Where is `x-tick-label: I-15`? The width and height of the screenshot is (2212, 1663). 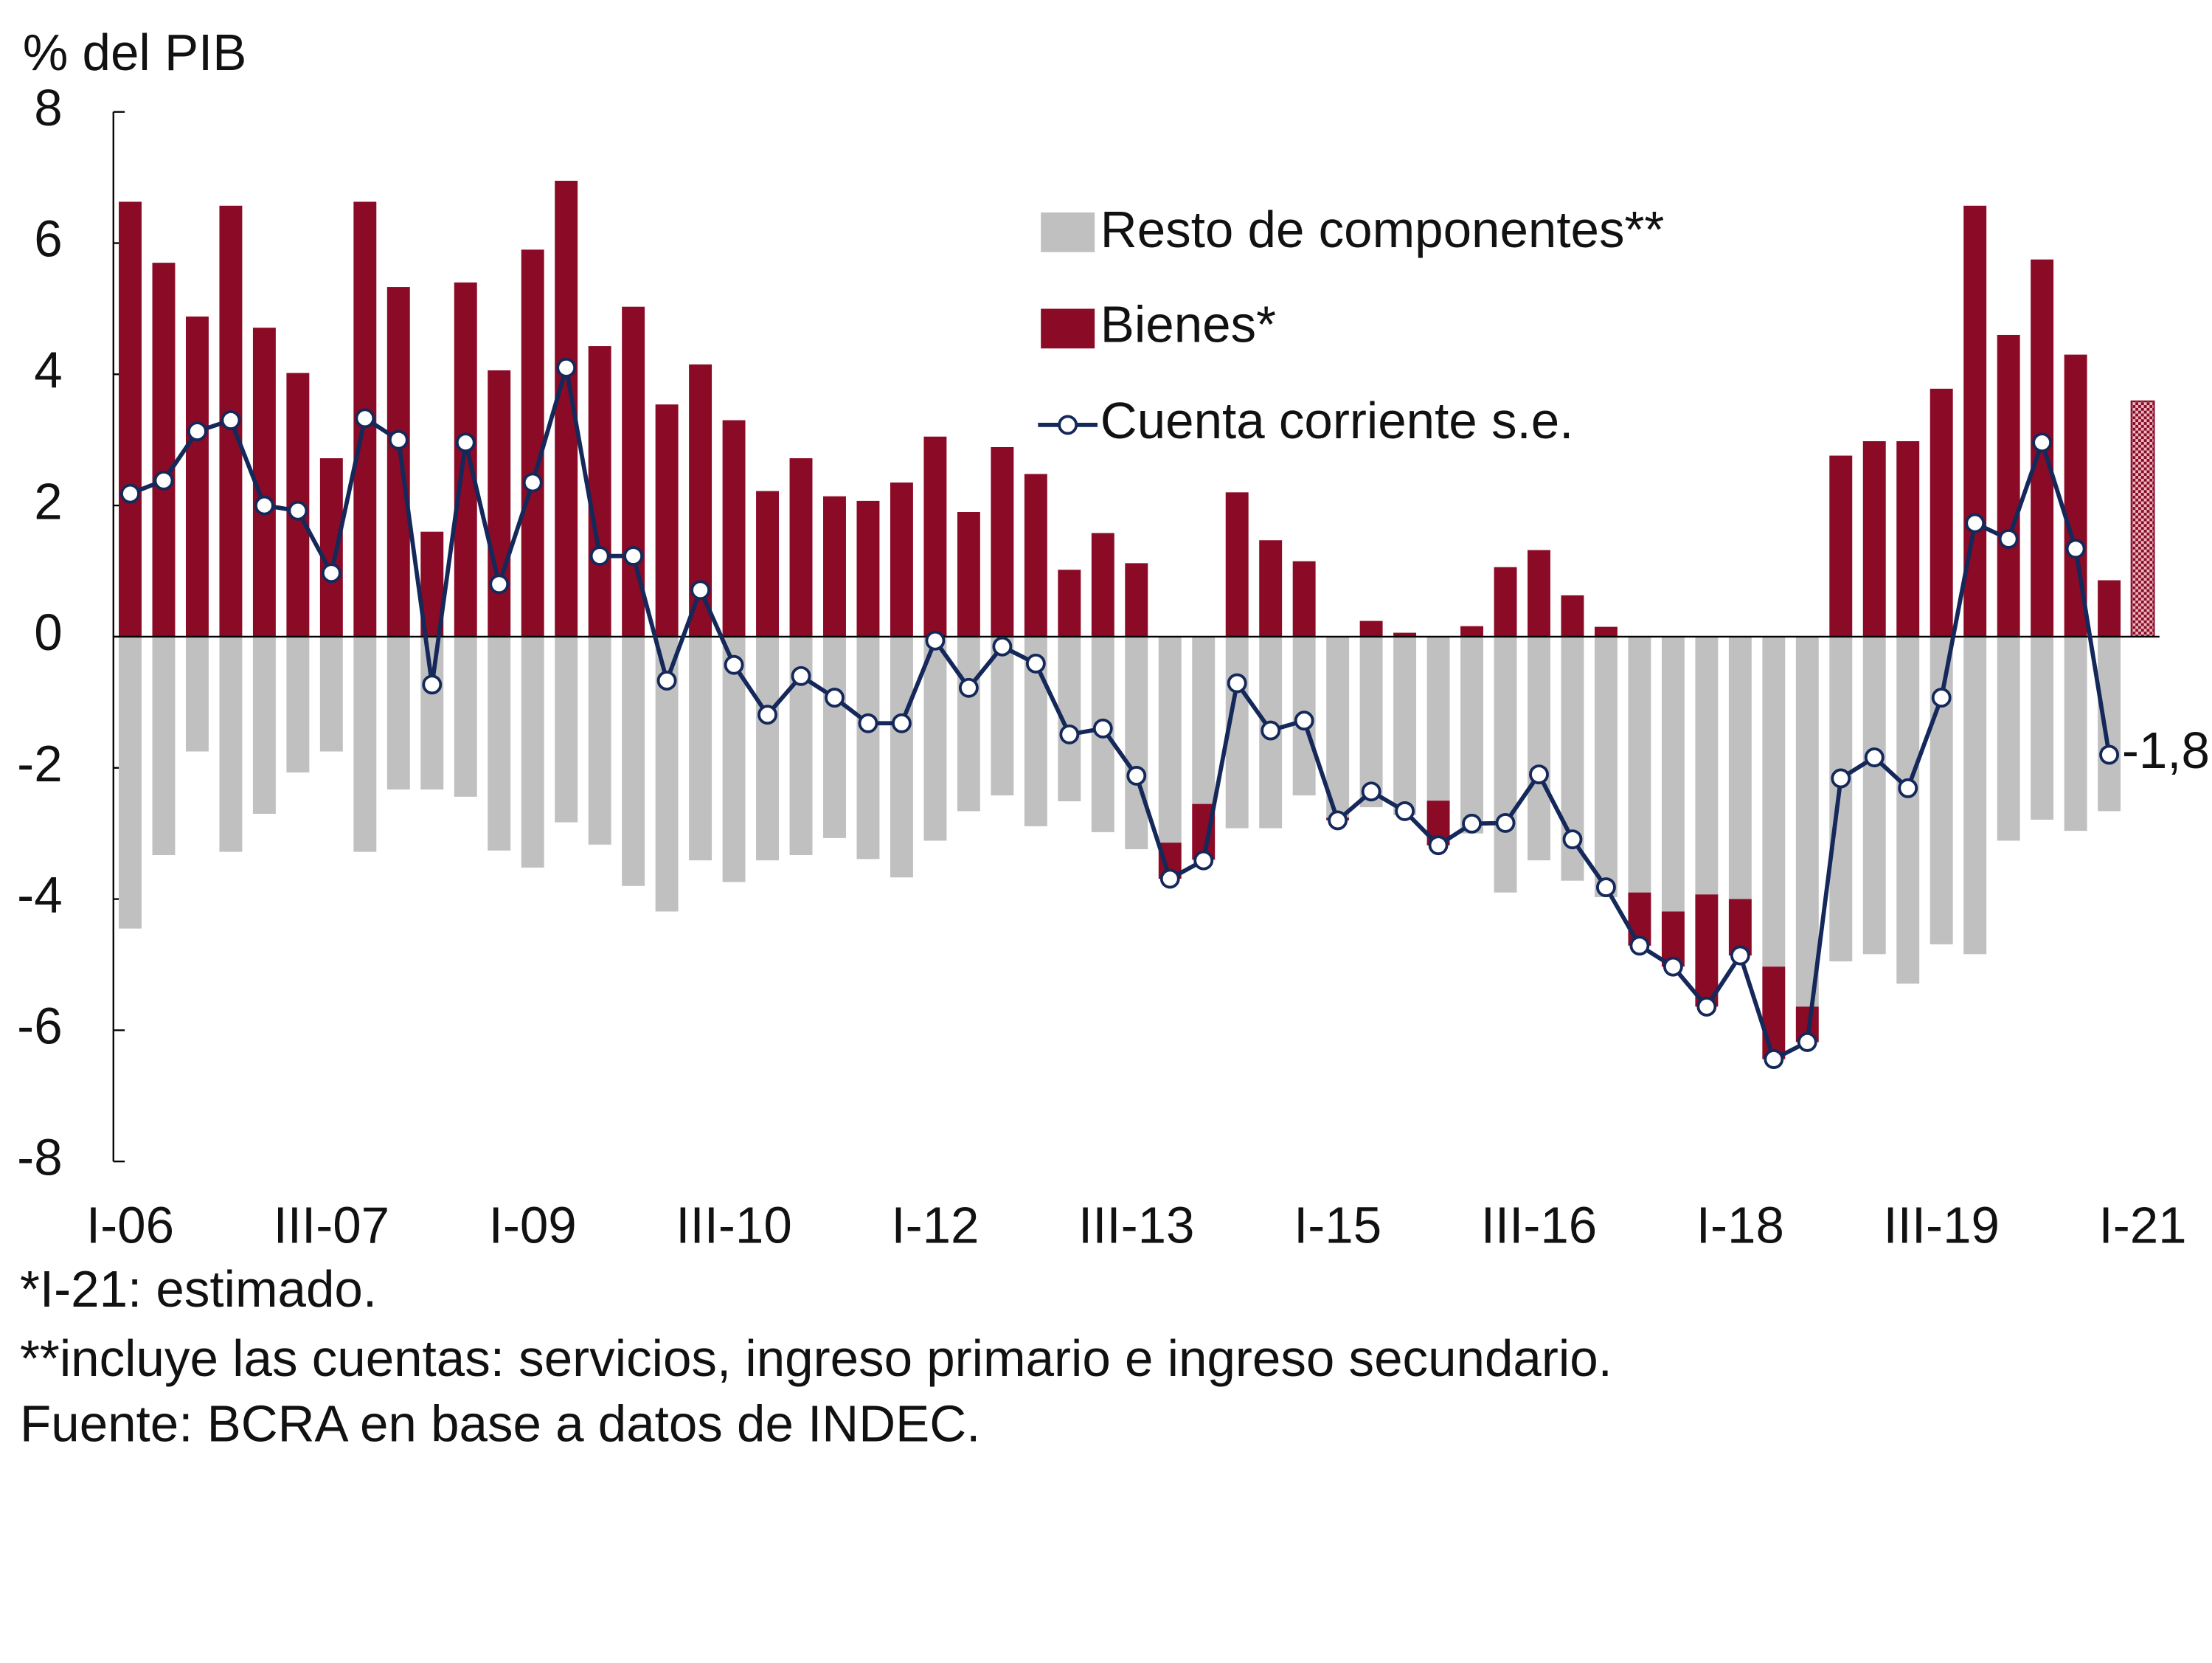 x-tick-label: I-15 is located at coordinates (1337, 1225).